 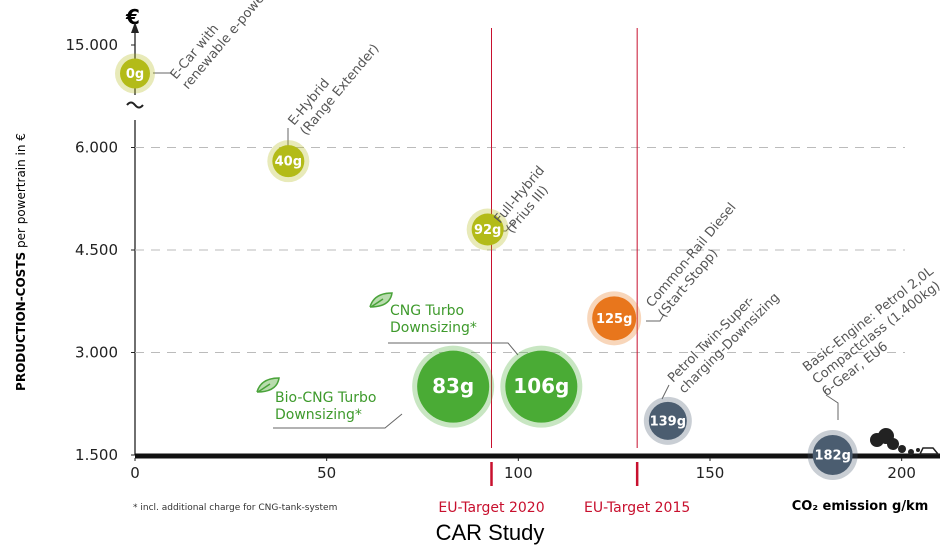 I want to click on bubble-label: 139g, so click(x=668, y=421).